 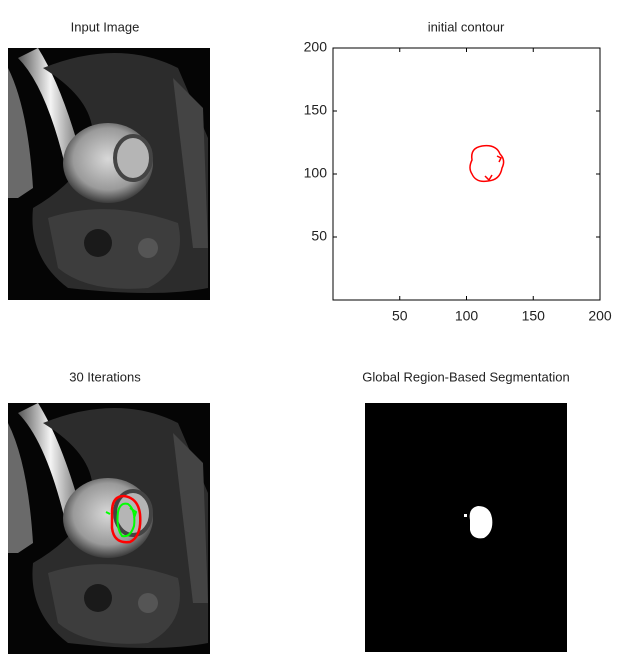 I want to click on x-tick-label: 200, so click(x=600, y=316).